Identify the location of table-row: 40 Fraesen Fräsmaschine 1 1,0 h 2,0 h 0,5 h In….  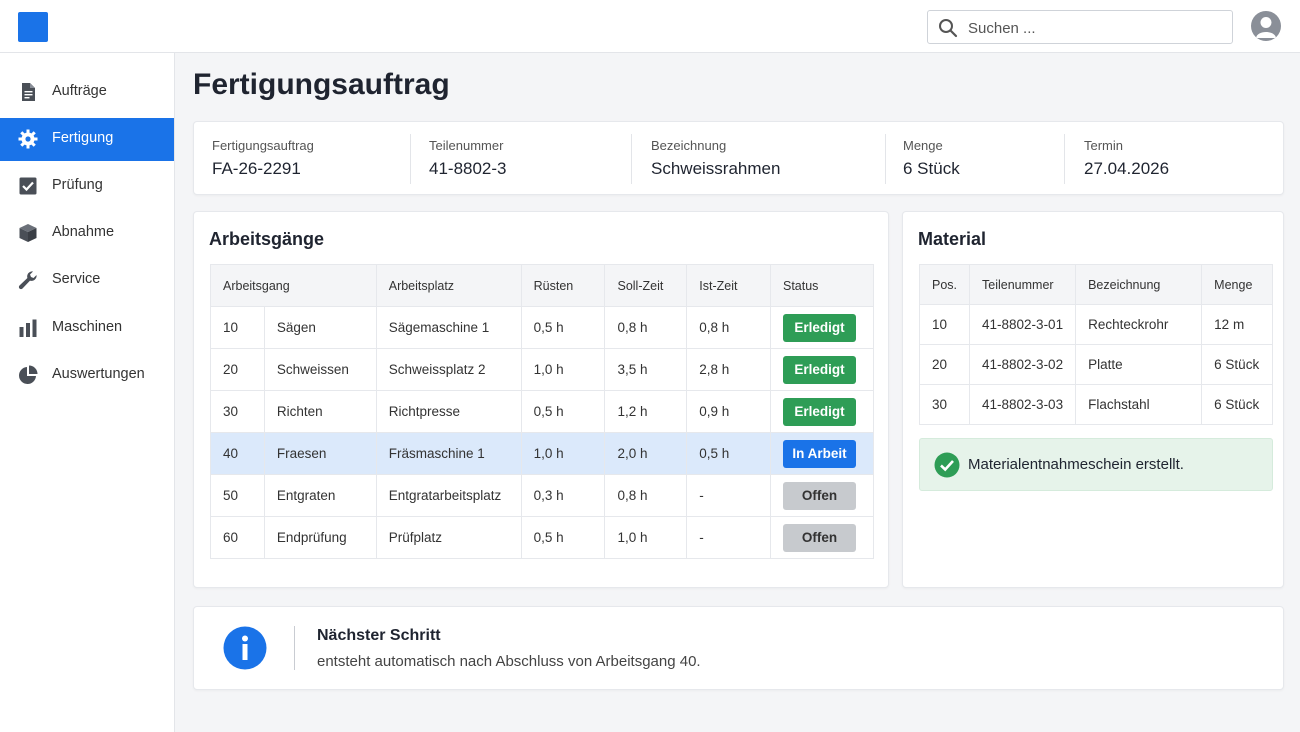
(542, 453).